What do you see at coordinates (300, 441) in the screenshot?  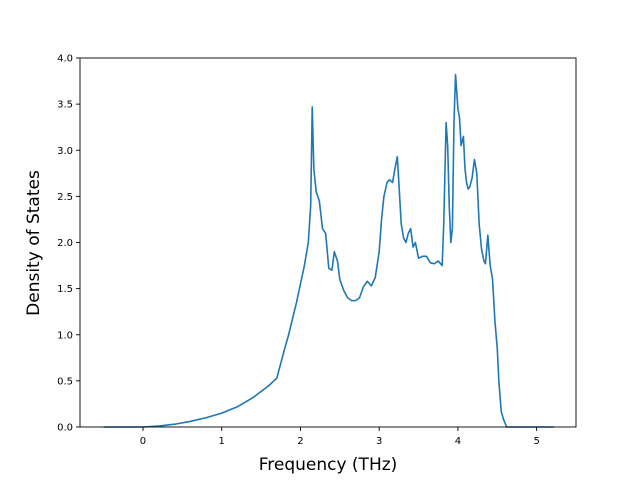 I see `x-tick-label: 2` at bounding box center [300, 441].